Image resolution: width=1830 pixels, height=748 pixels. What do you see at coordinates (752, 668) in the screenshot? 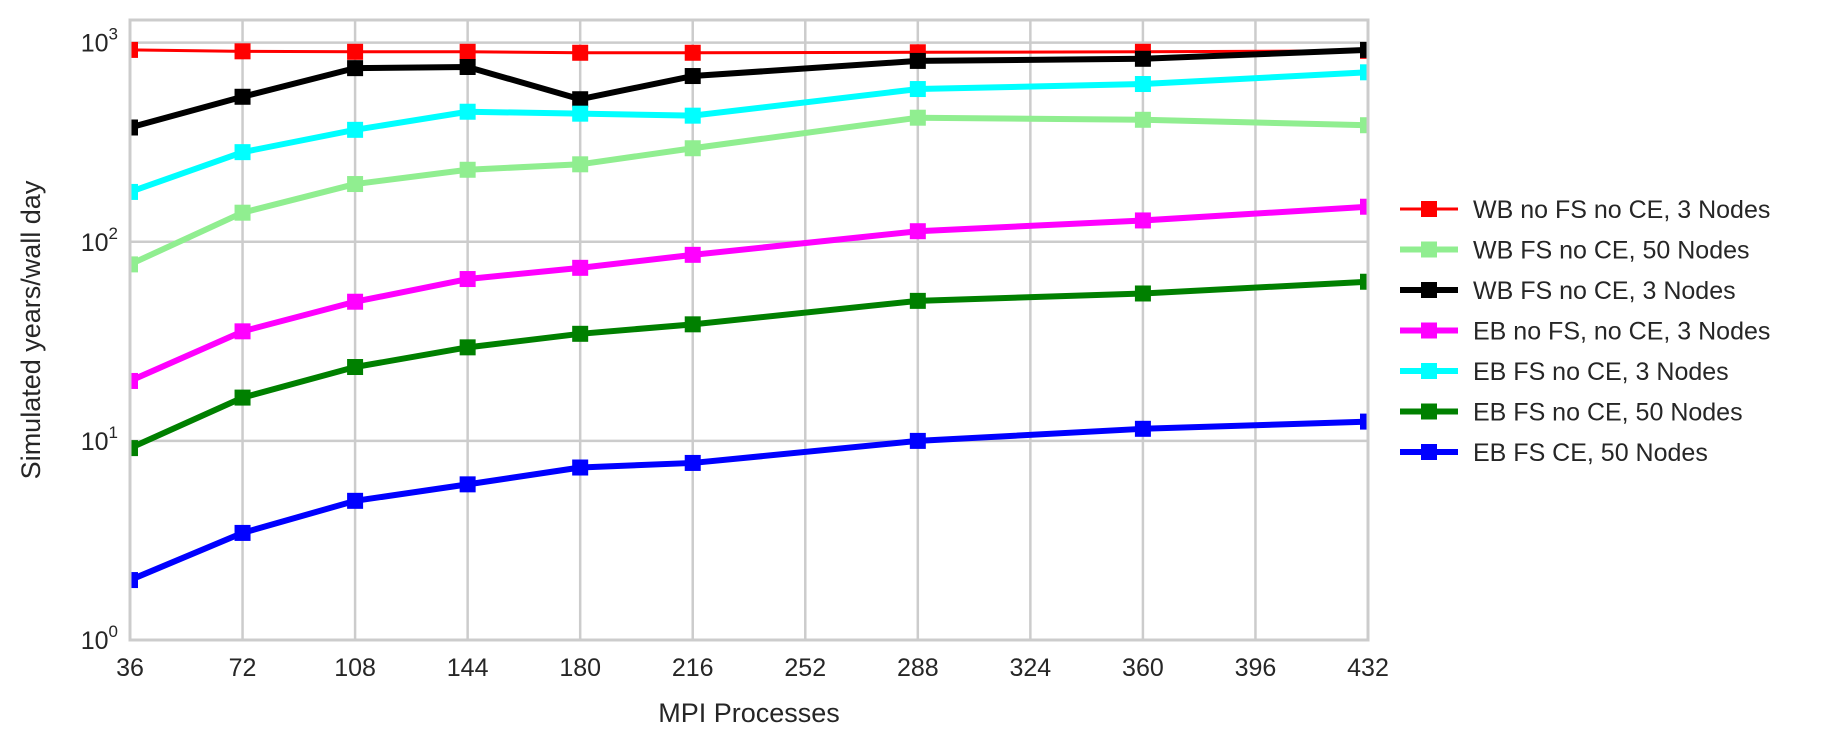
I see `x-tick-labels: 36 72 108 144 180 216 252 288 324 360 396 432` at bounding box center [752, 668].